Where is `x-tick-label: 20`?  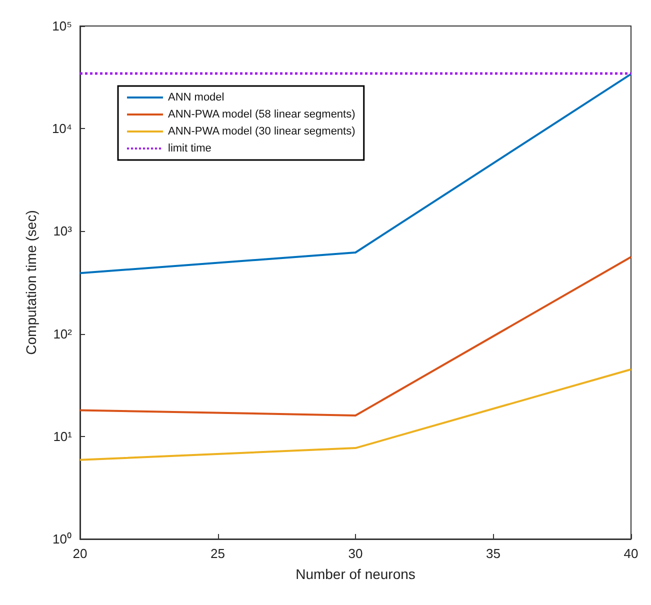
x-tick-label: 20 is located at coordinates (80, 553).